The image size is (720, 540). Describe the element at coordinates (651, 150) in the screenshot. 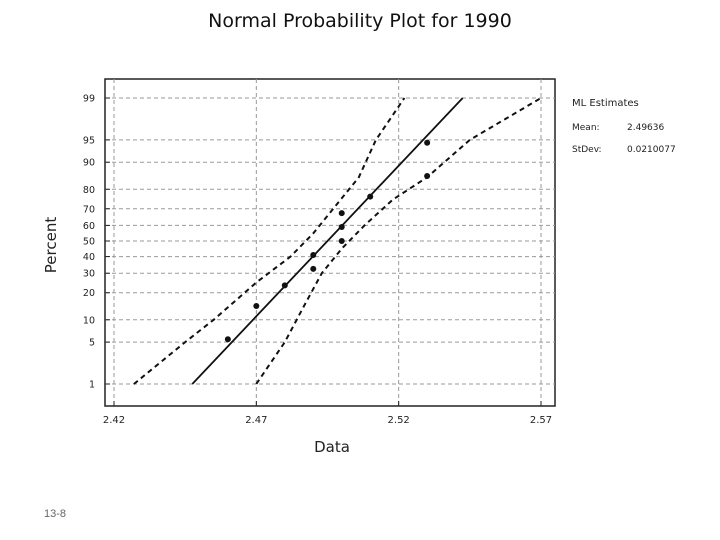

I see `legend-stdev-value: 0.0210077` at that location.